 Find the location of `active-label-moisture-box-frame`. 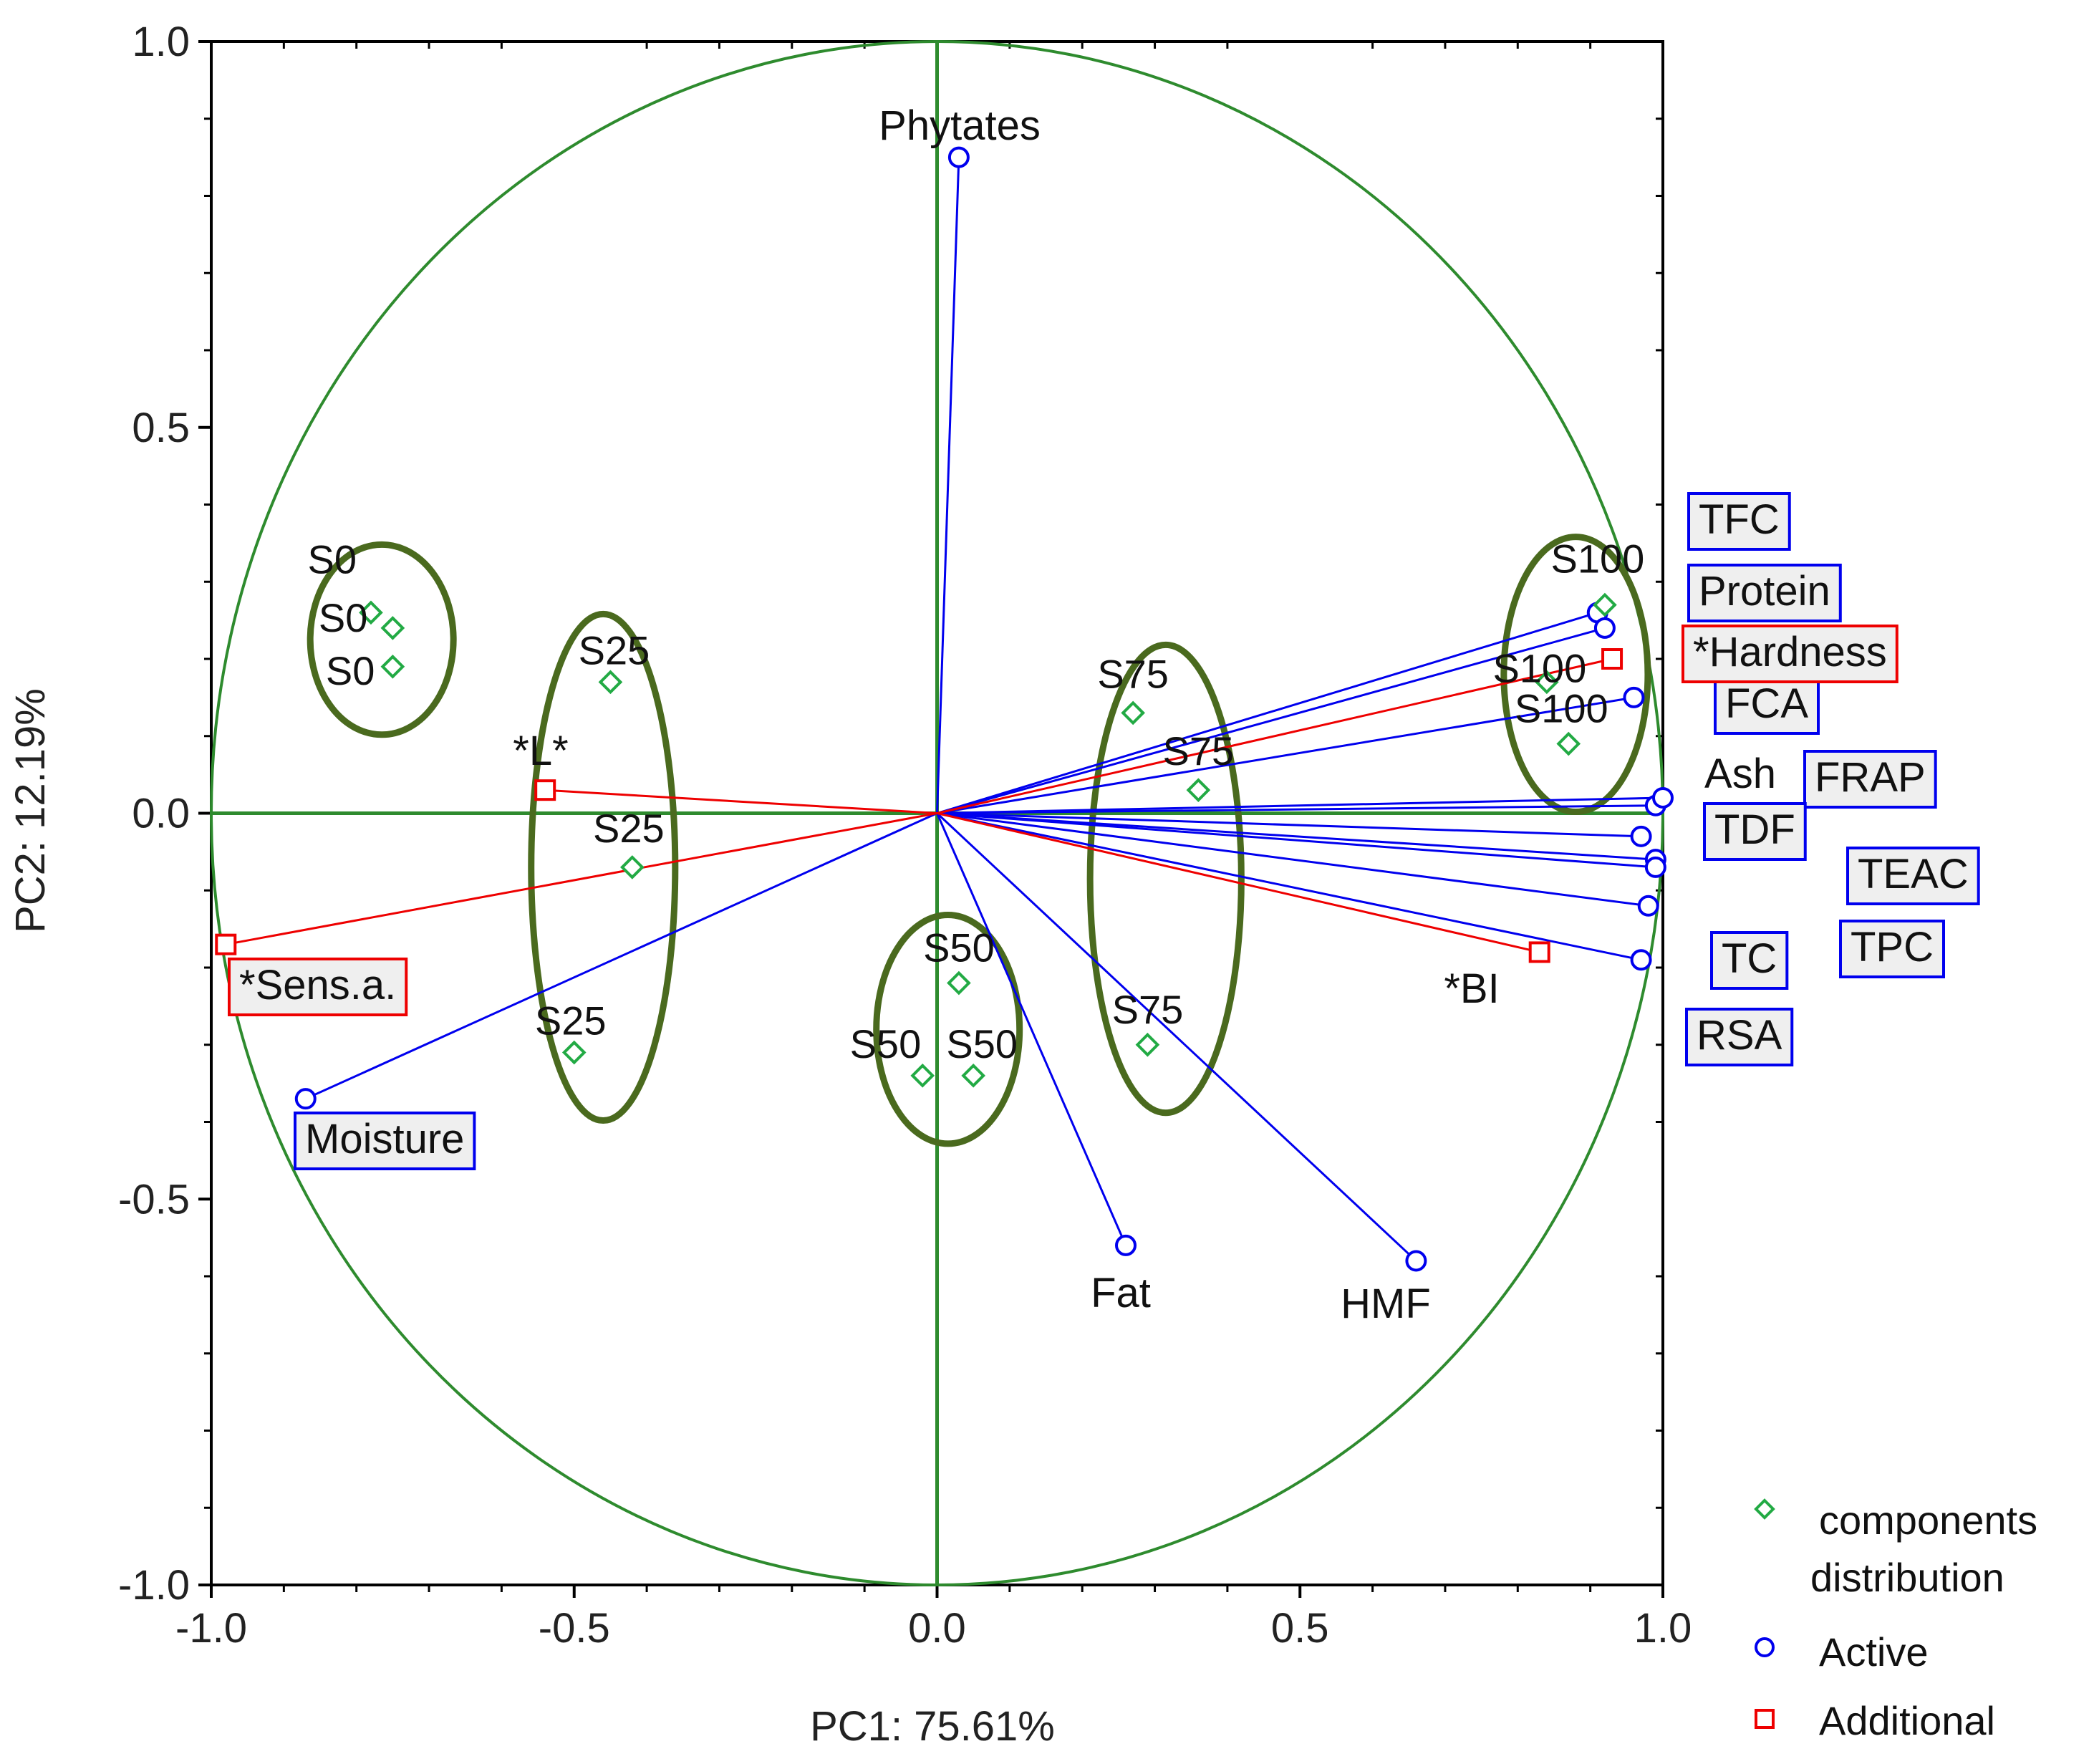

active-label-moisture-box-frame is located at coordinates (385, 1141).